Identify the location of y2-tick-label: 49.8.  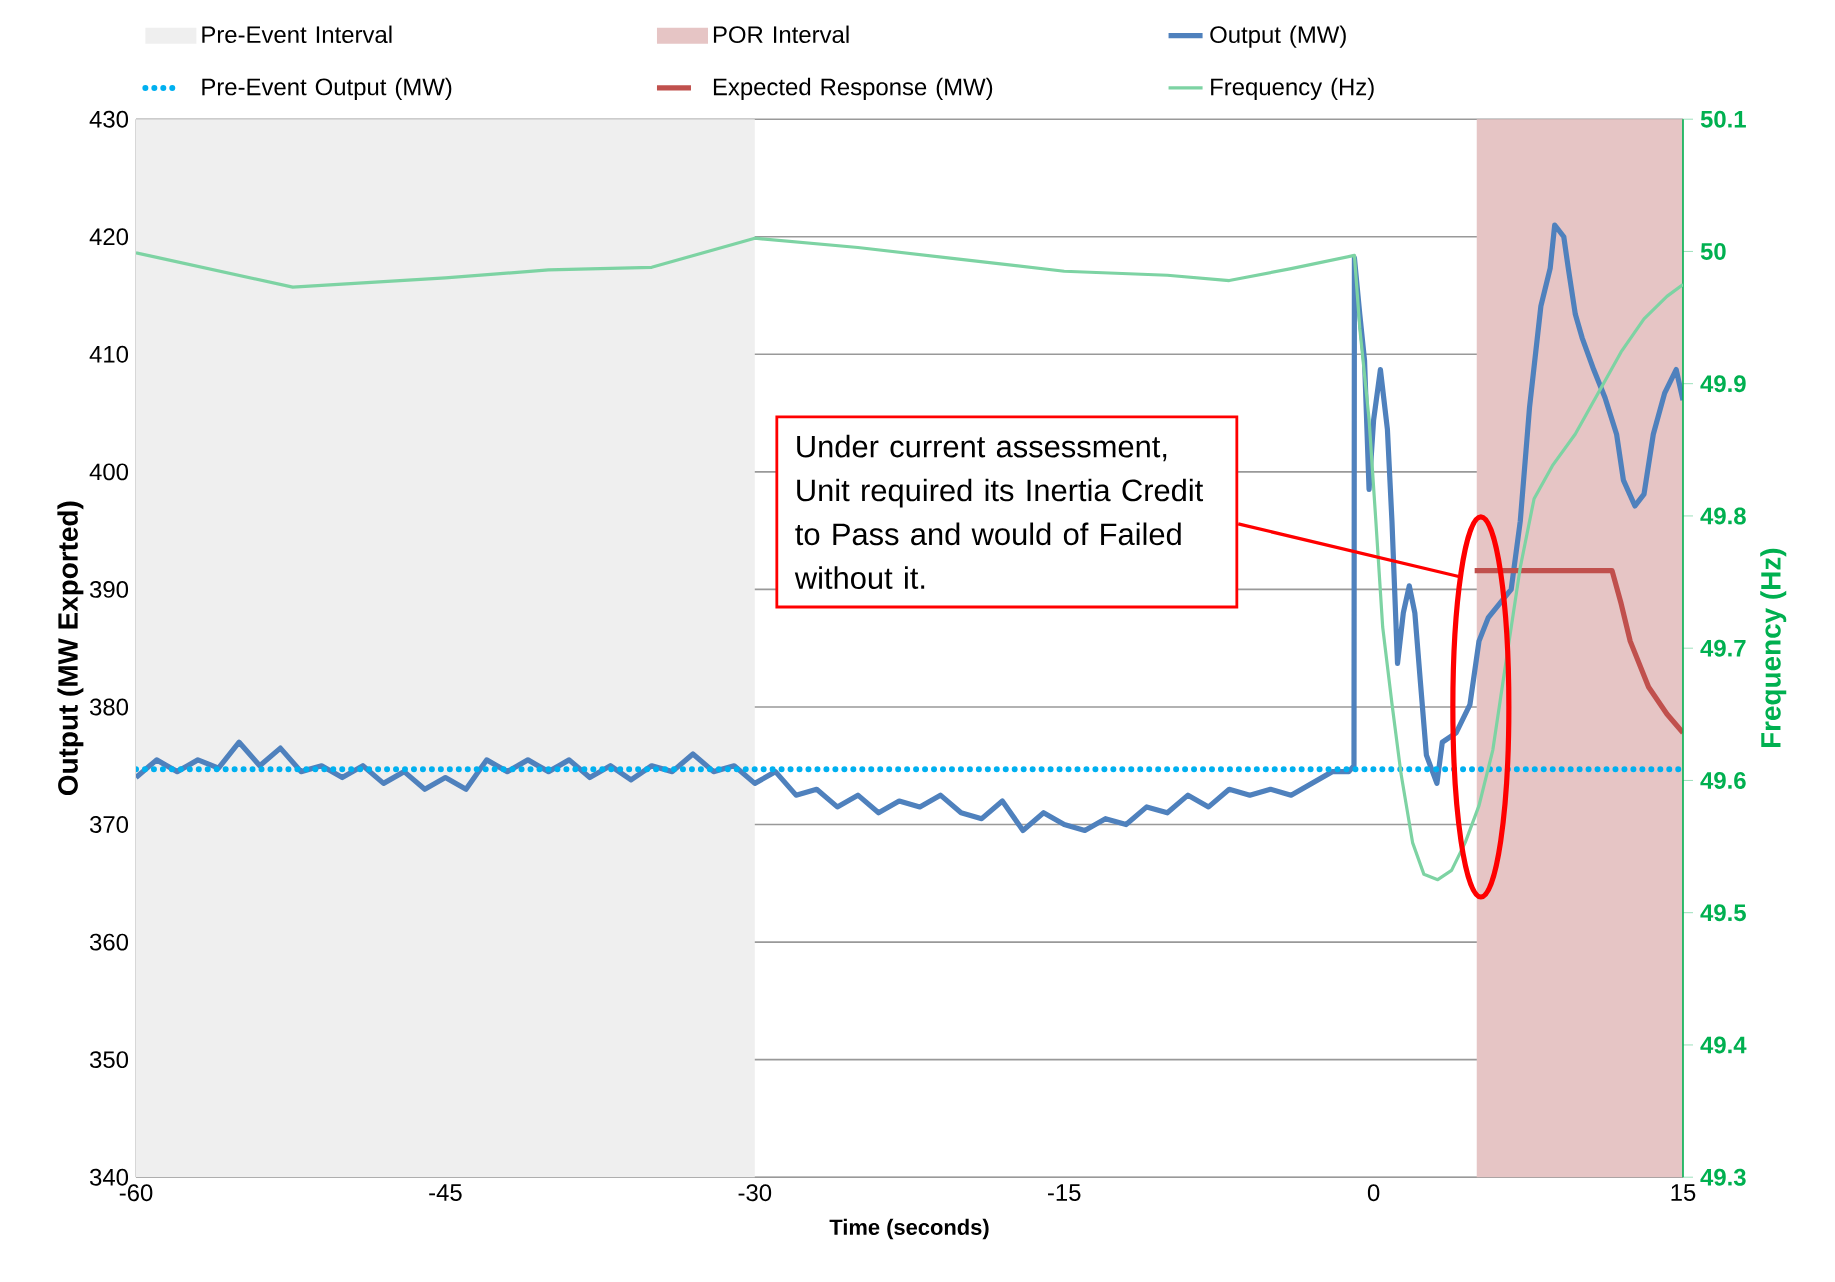
(1723, 516).